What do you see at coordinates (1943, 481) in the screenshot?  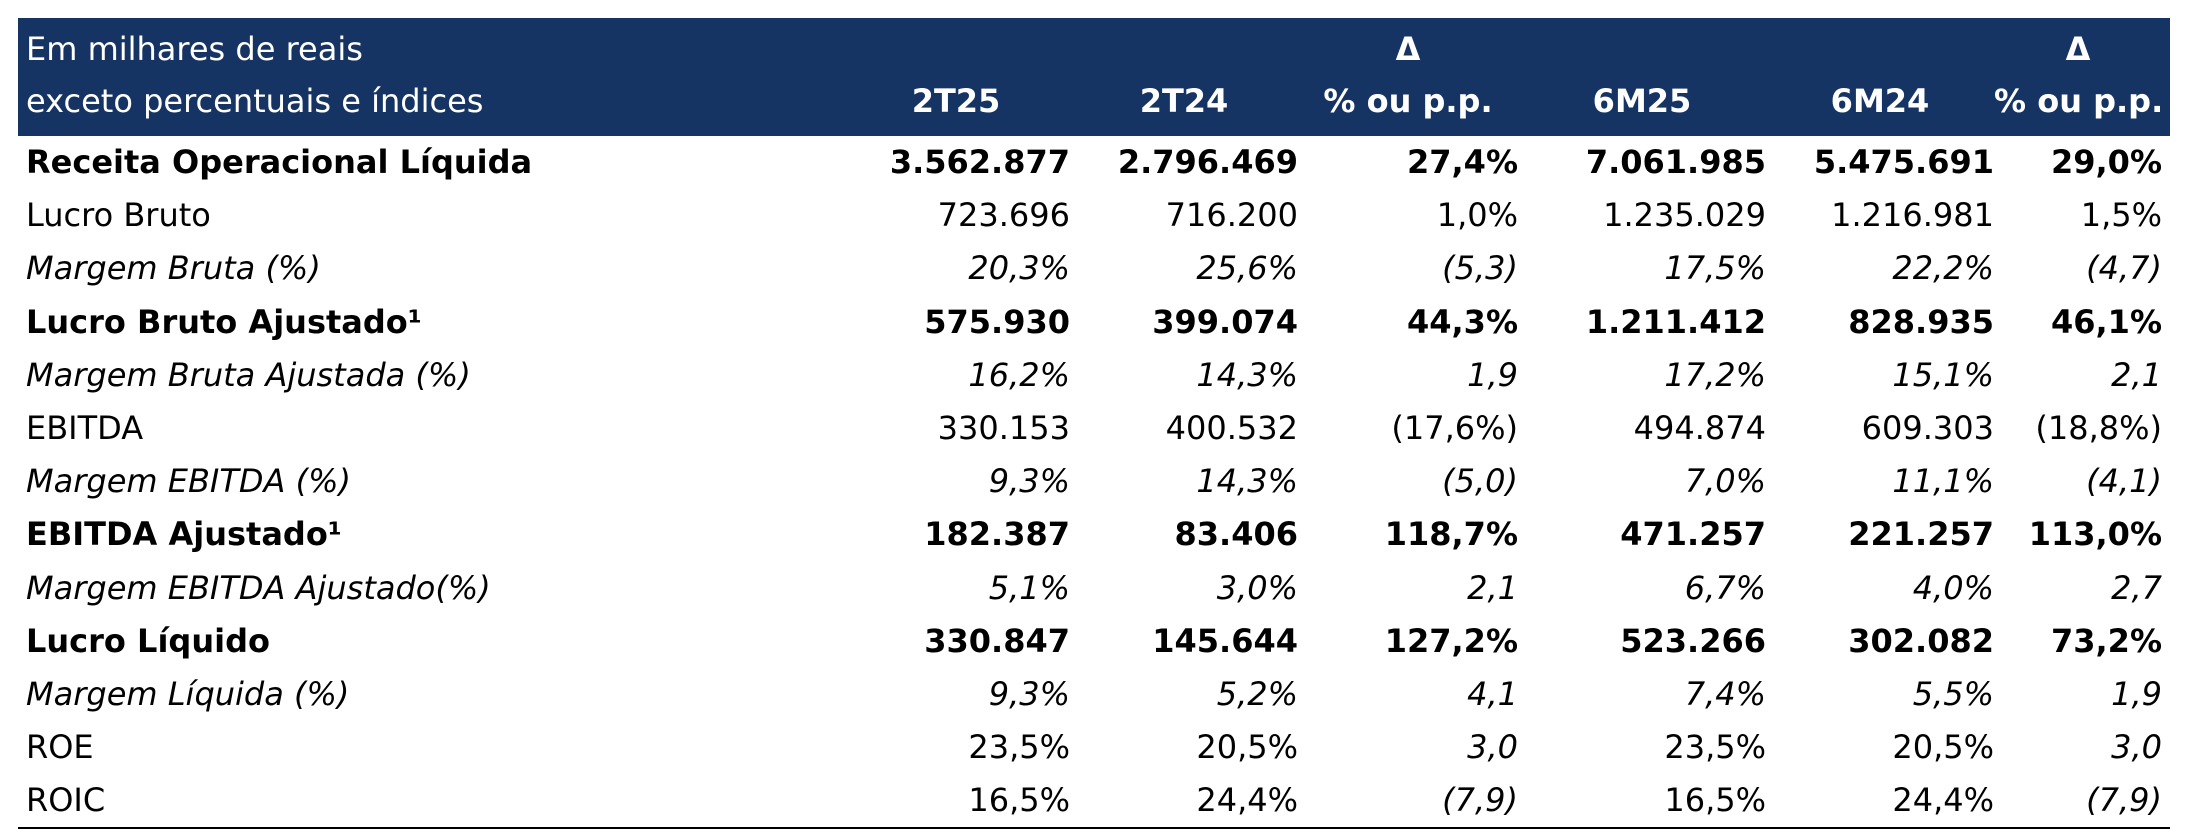 I see `cell-6m24: 11,1%` at bounding box center [1943, 481].